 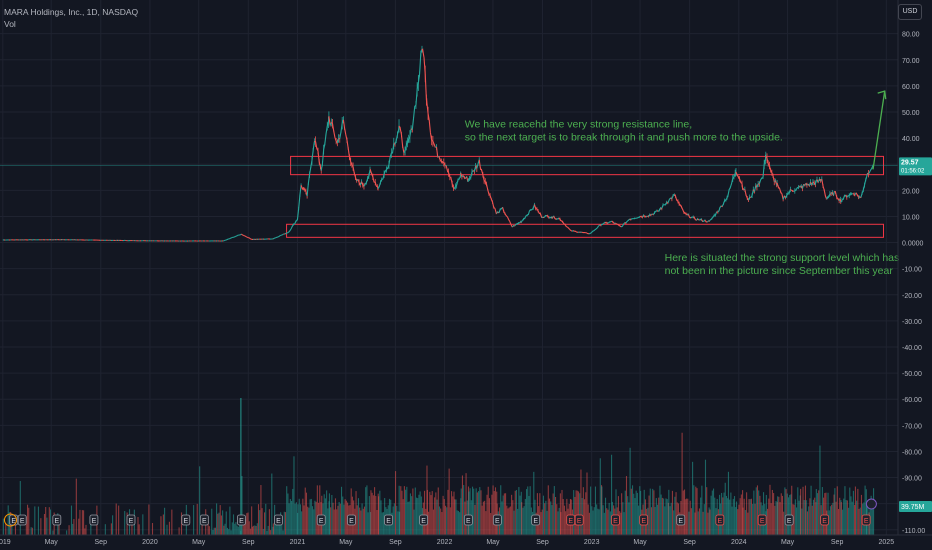 I want to click on y-tick-label: -90.00, so click(x=912, y=479).